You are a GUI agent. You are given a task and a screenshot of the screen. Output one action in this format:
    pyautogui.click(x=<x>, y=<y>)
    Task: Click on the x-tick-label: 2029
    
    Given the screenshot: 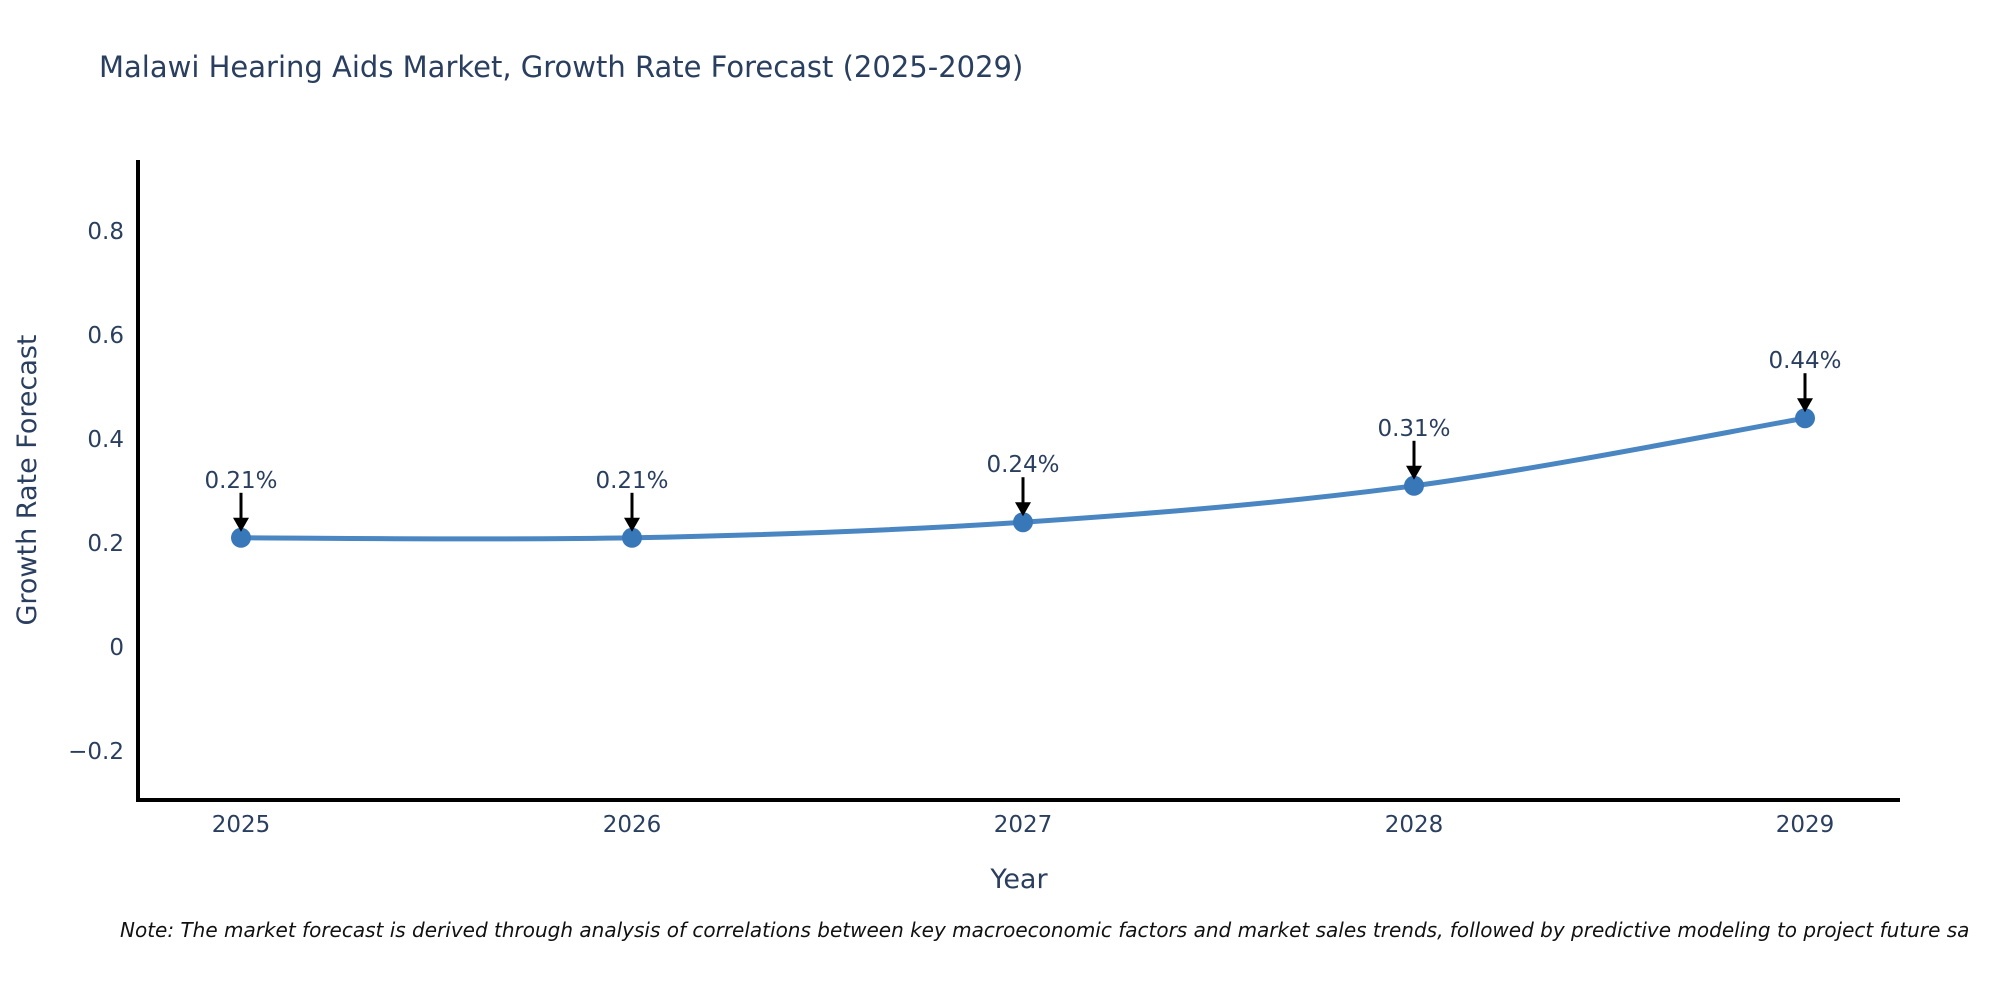 What is the action you would take?
    pyautogui.click(x=1805, y=825)
    